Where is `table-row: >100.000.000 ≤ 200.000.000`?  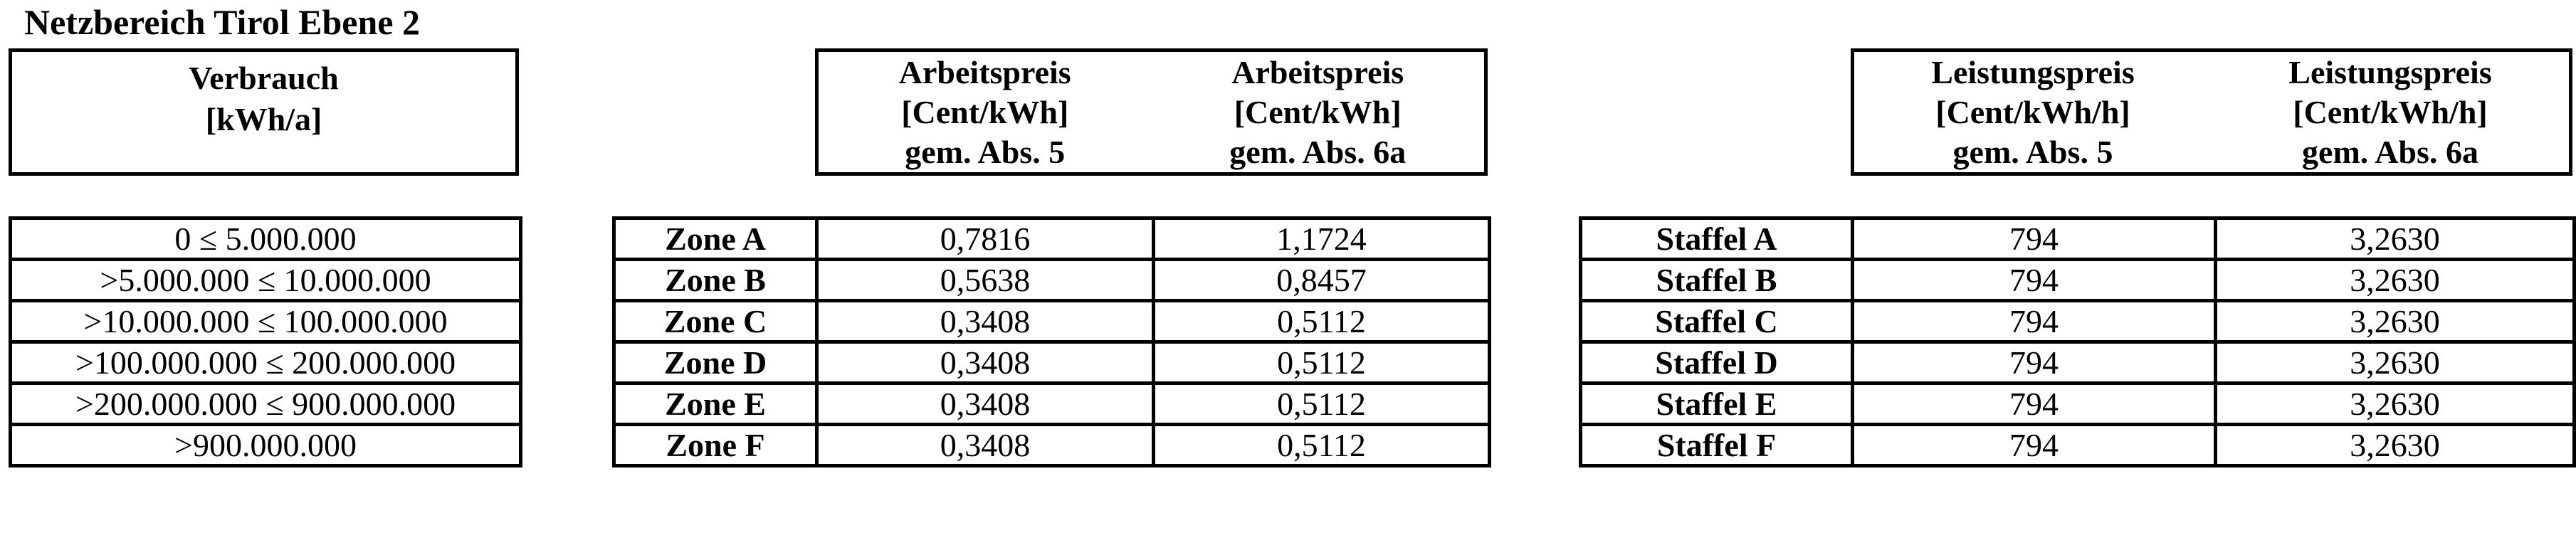 table-row: >100.000.000 ≤ 200.000.000 is located at coordinates (266, 362).